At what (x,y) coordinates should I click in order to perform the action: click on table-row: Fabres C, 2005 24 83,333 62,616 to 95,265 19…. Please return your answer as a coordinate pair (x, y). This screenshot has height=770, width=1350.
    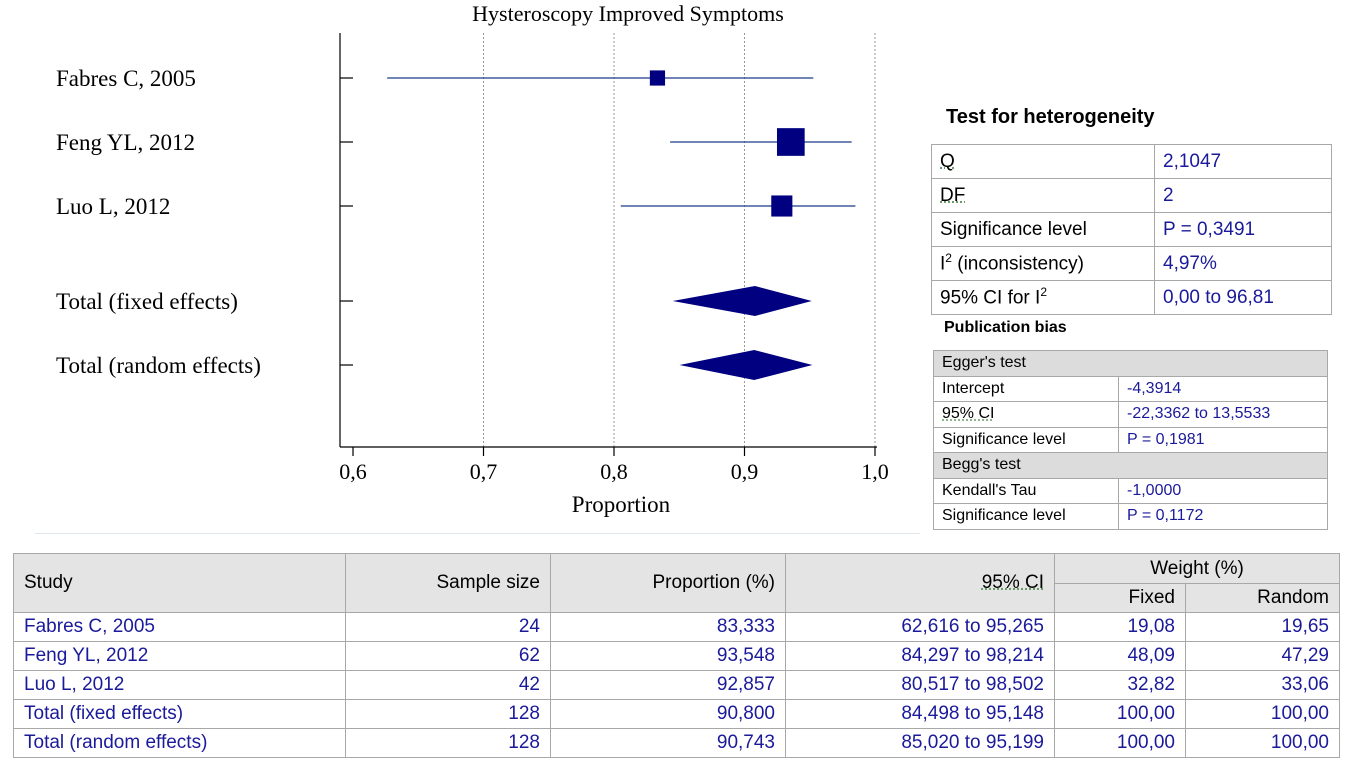
    Looking at the image, I should click on (676, 627).